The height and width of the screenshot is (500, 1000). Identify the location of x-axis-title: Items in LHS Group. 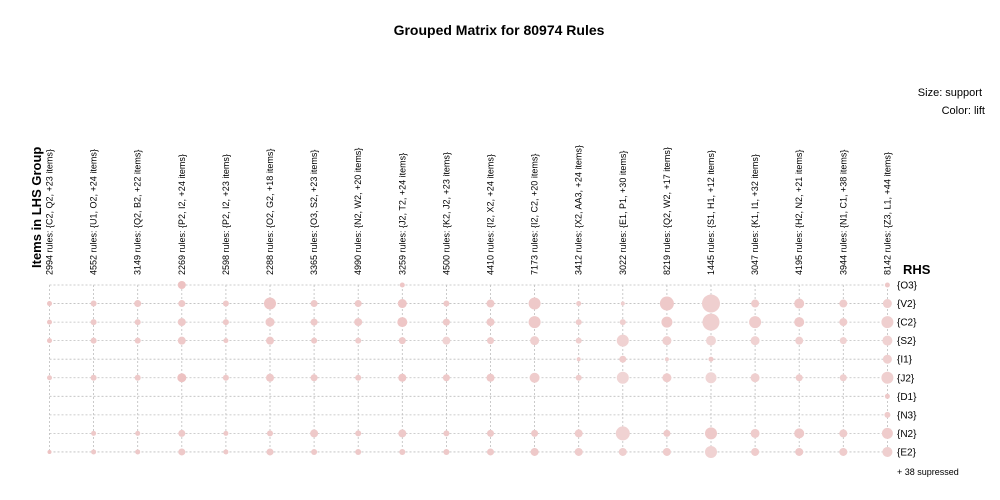
(36, 207).